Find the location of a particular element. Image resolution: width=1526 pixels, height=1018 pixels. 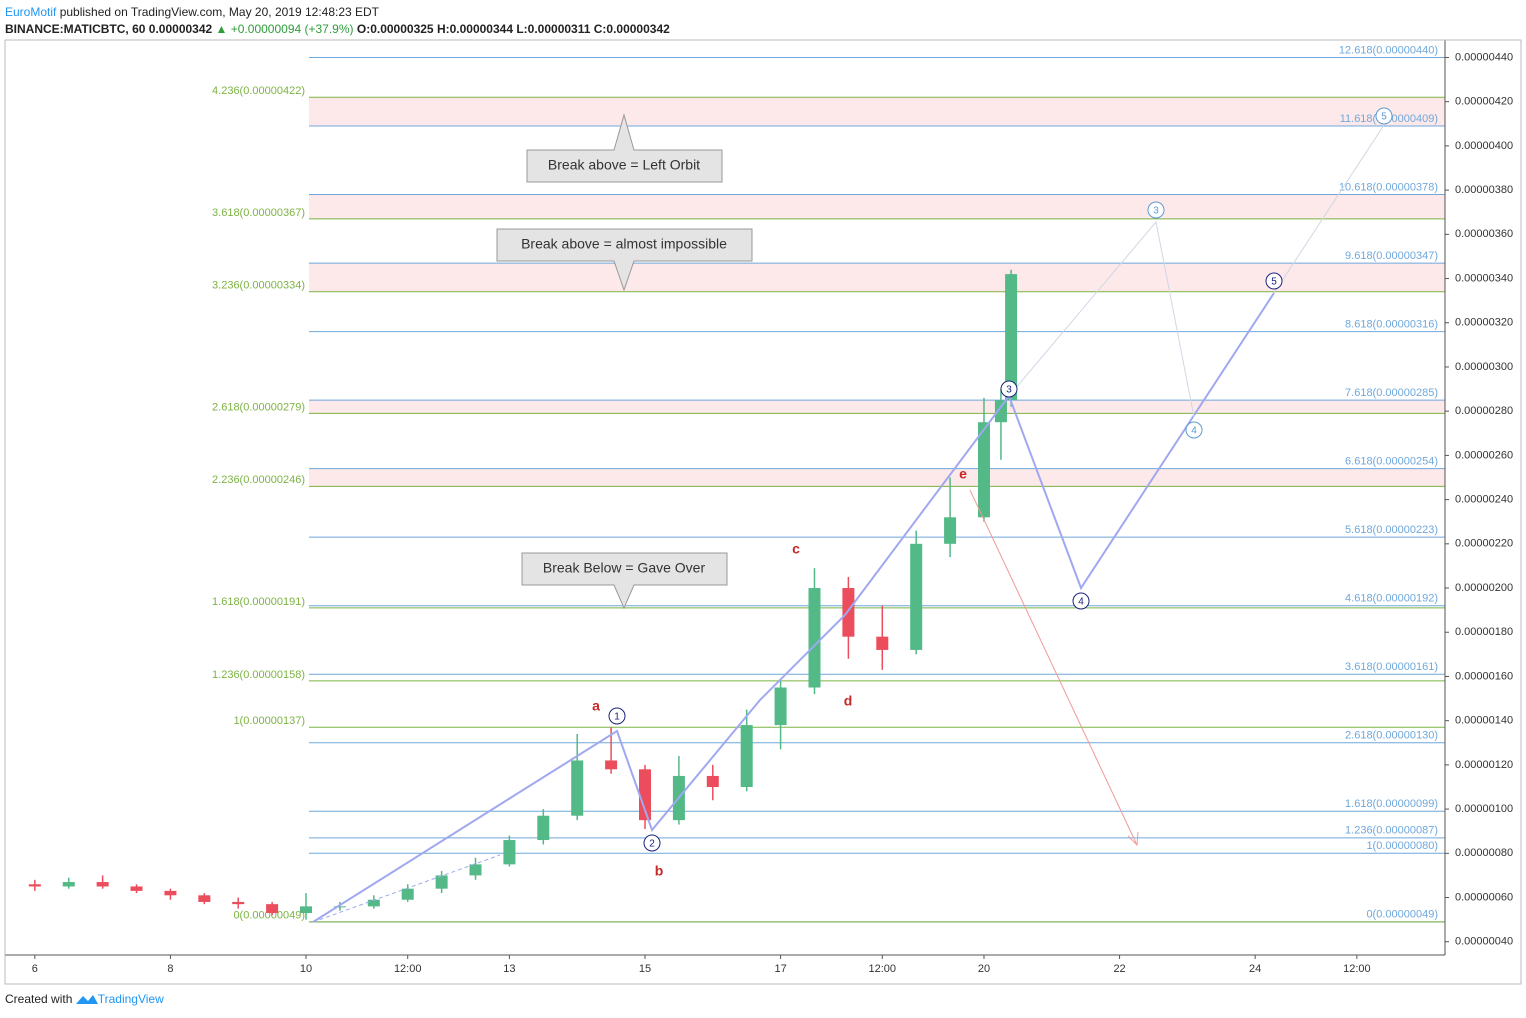

y-tick-label: 0.00000140 is located at coordinates (1484, 721).